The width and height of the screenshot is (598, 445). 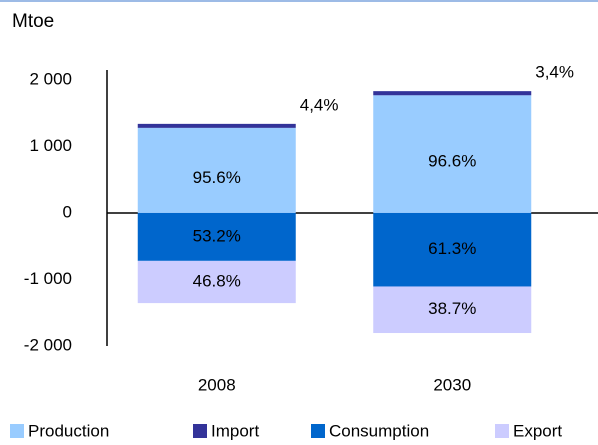 I want to click on share-label: 3,4%, so click(x=554, y=72).